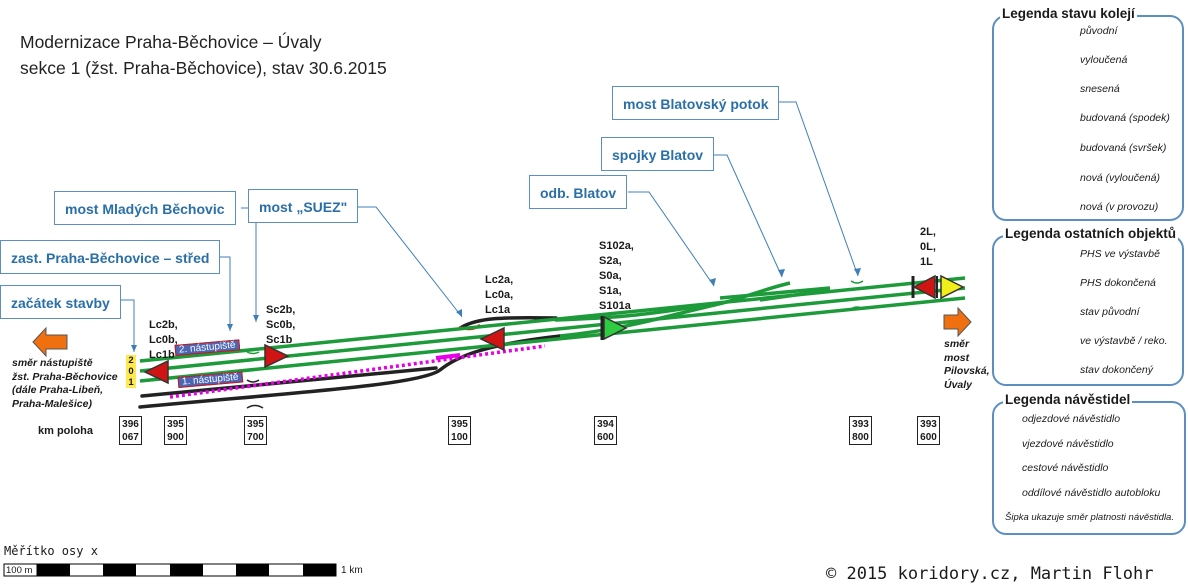  I want to click on legend-track-item: budovaná (svršek), so click(1123, 148).